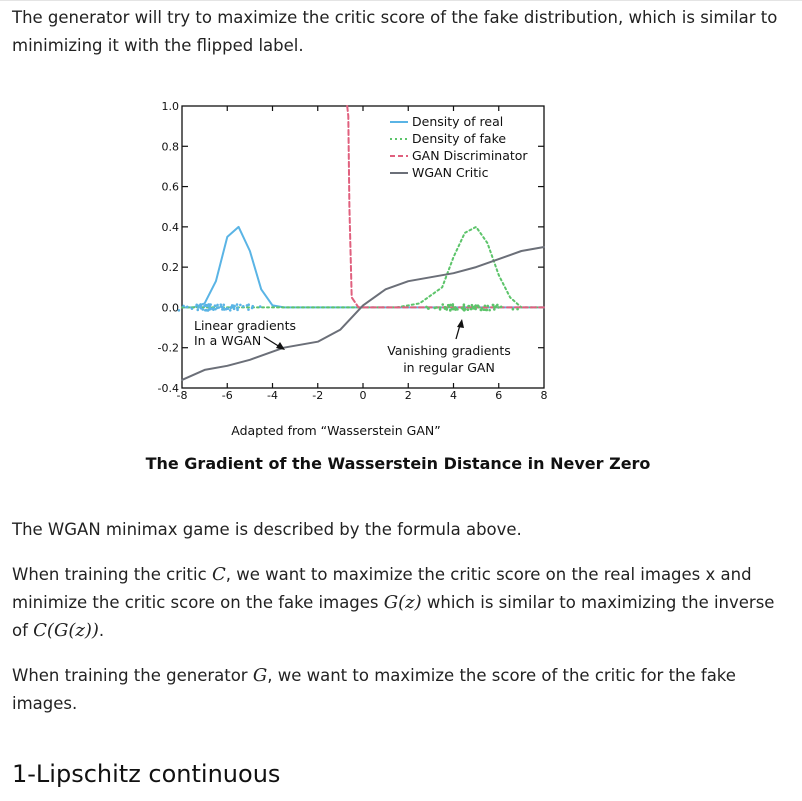 This screenshot has height=801, width=802. I want to click on figure-credit: Adapted from “Wasserstein GAN”, so click(336, 430).